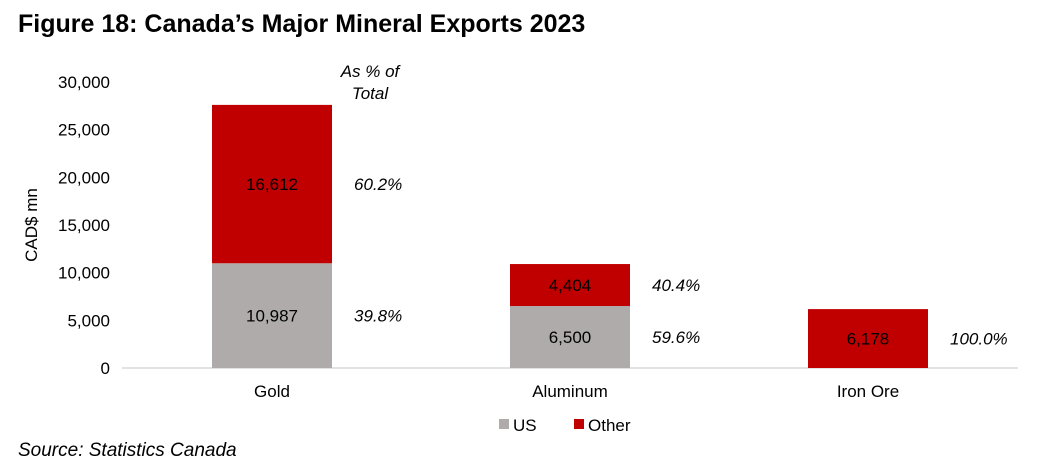 This screenshot has width=1044, height=476. I want to click on y-tick-label: 10,000, so click(84, 273).